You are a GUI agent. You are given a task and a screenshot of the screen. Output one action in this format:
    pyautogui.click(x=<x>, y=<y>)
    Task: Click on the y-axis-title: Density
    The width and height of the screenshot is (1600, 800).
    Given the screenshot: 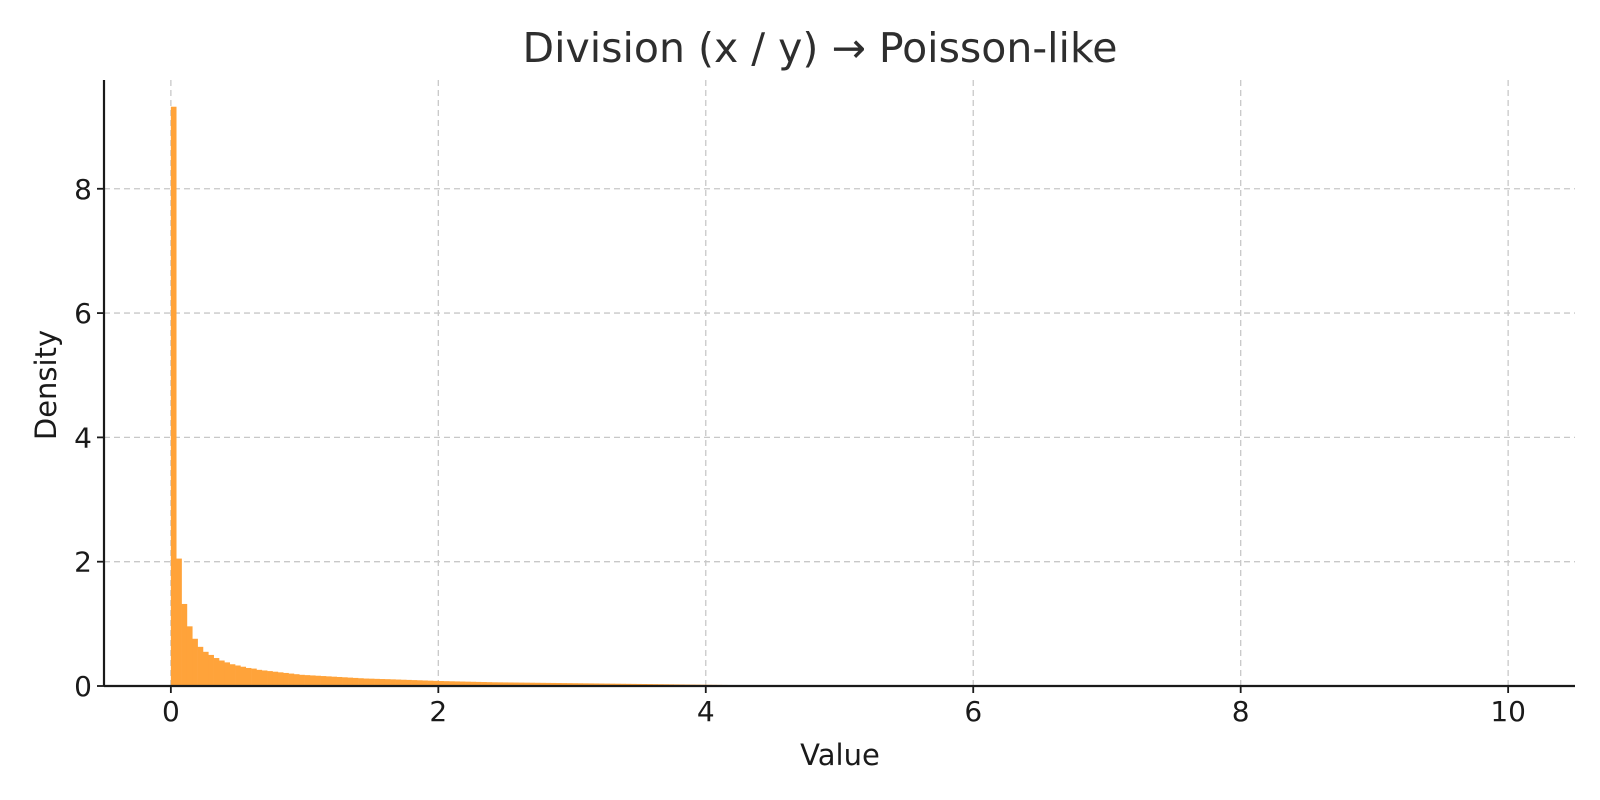 What is the action you would take?
    pyautogui.click(x=46, y=385)
    